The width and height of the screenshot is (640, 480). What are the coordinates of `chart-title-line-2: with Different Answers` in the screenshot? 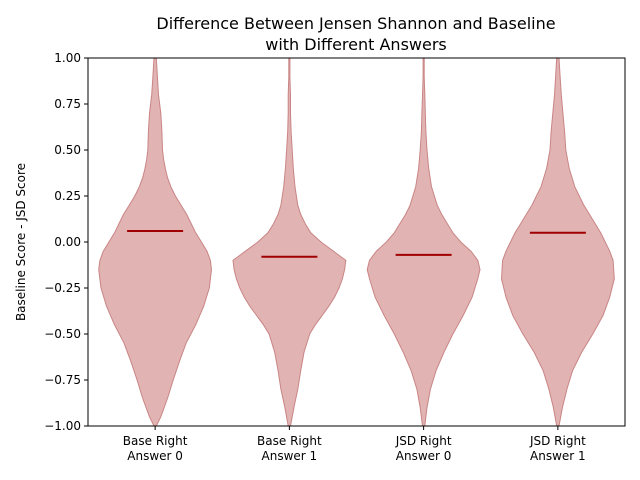 It's located at (356, 44).